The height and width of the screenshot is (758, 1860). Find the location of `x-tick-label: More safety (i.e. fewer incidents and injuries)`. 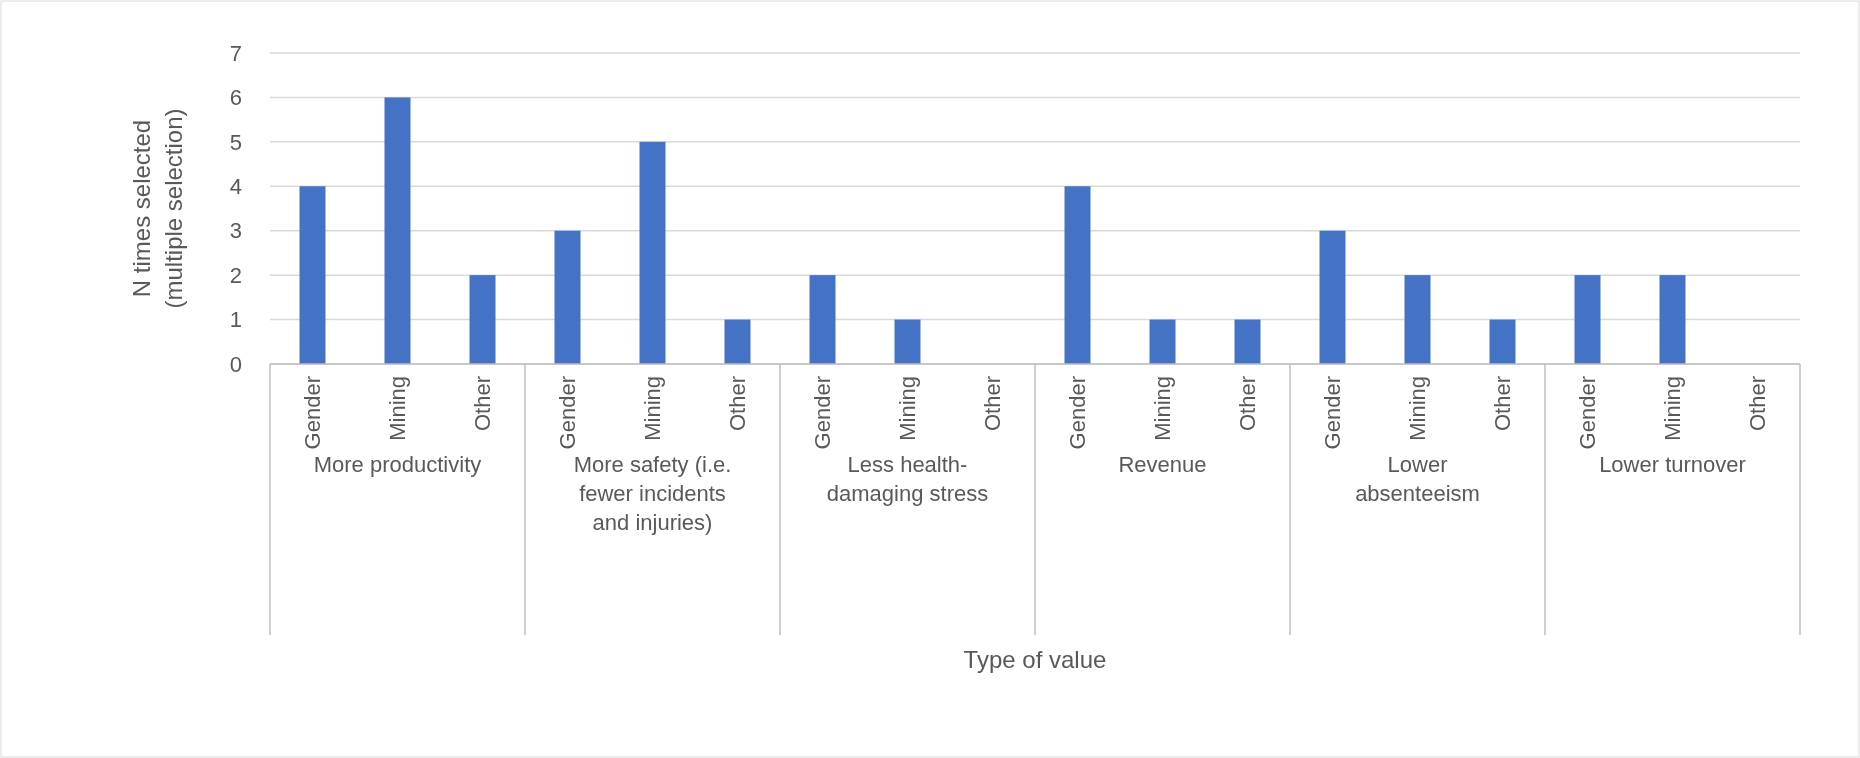

x-tick-label: More safety (i.e. fewer incidents and injuries) is located at coordinates (652, 493).